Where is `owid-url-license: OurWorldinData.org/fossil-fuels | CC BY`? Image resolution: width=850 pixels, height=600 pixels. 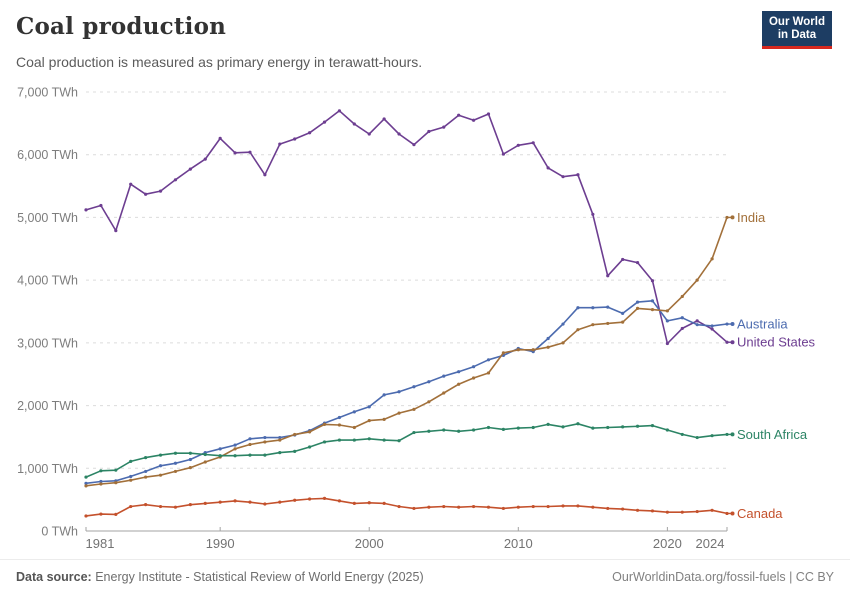
owid-url-license: OurWorldinData.org/fossil-fuels | CC BY is located at coordinates (723, 577).